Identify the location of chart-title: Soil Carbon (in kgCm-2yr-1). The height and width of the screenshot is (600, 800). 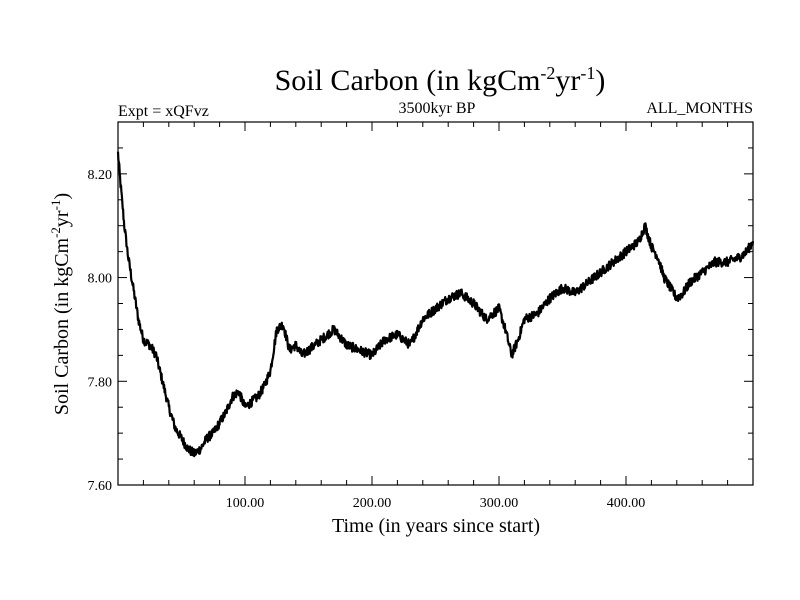
(440, 80).